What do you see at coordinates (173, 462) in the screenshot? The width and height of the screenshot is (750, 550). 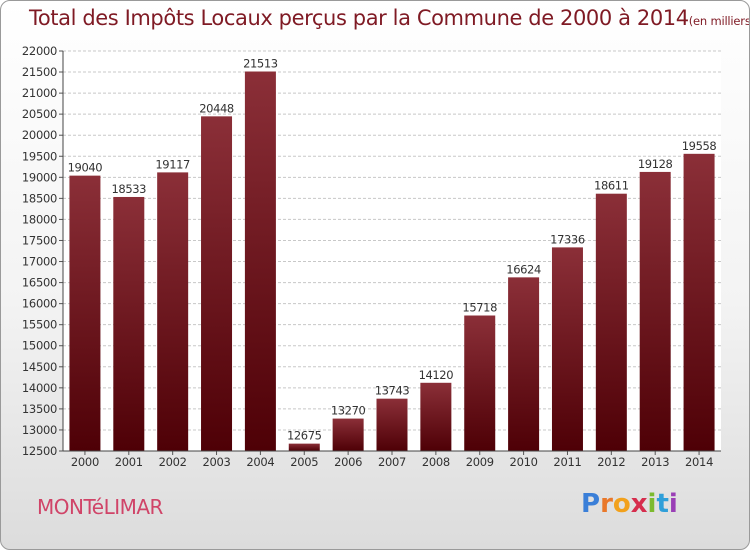 I see `x-tick-label: 2002` at bounding box center [173, 462].